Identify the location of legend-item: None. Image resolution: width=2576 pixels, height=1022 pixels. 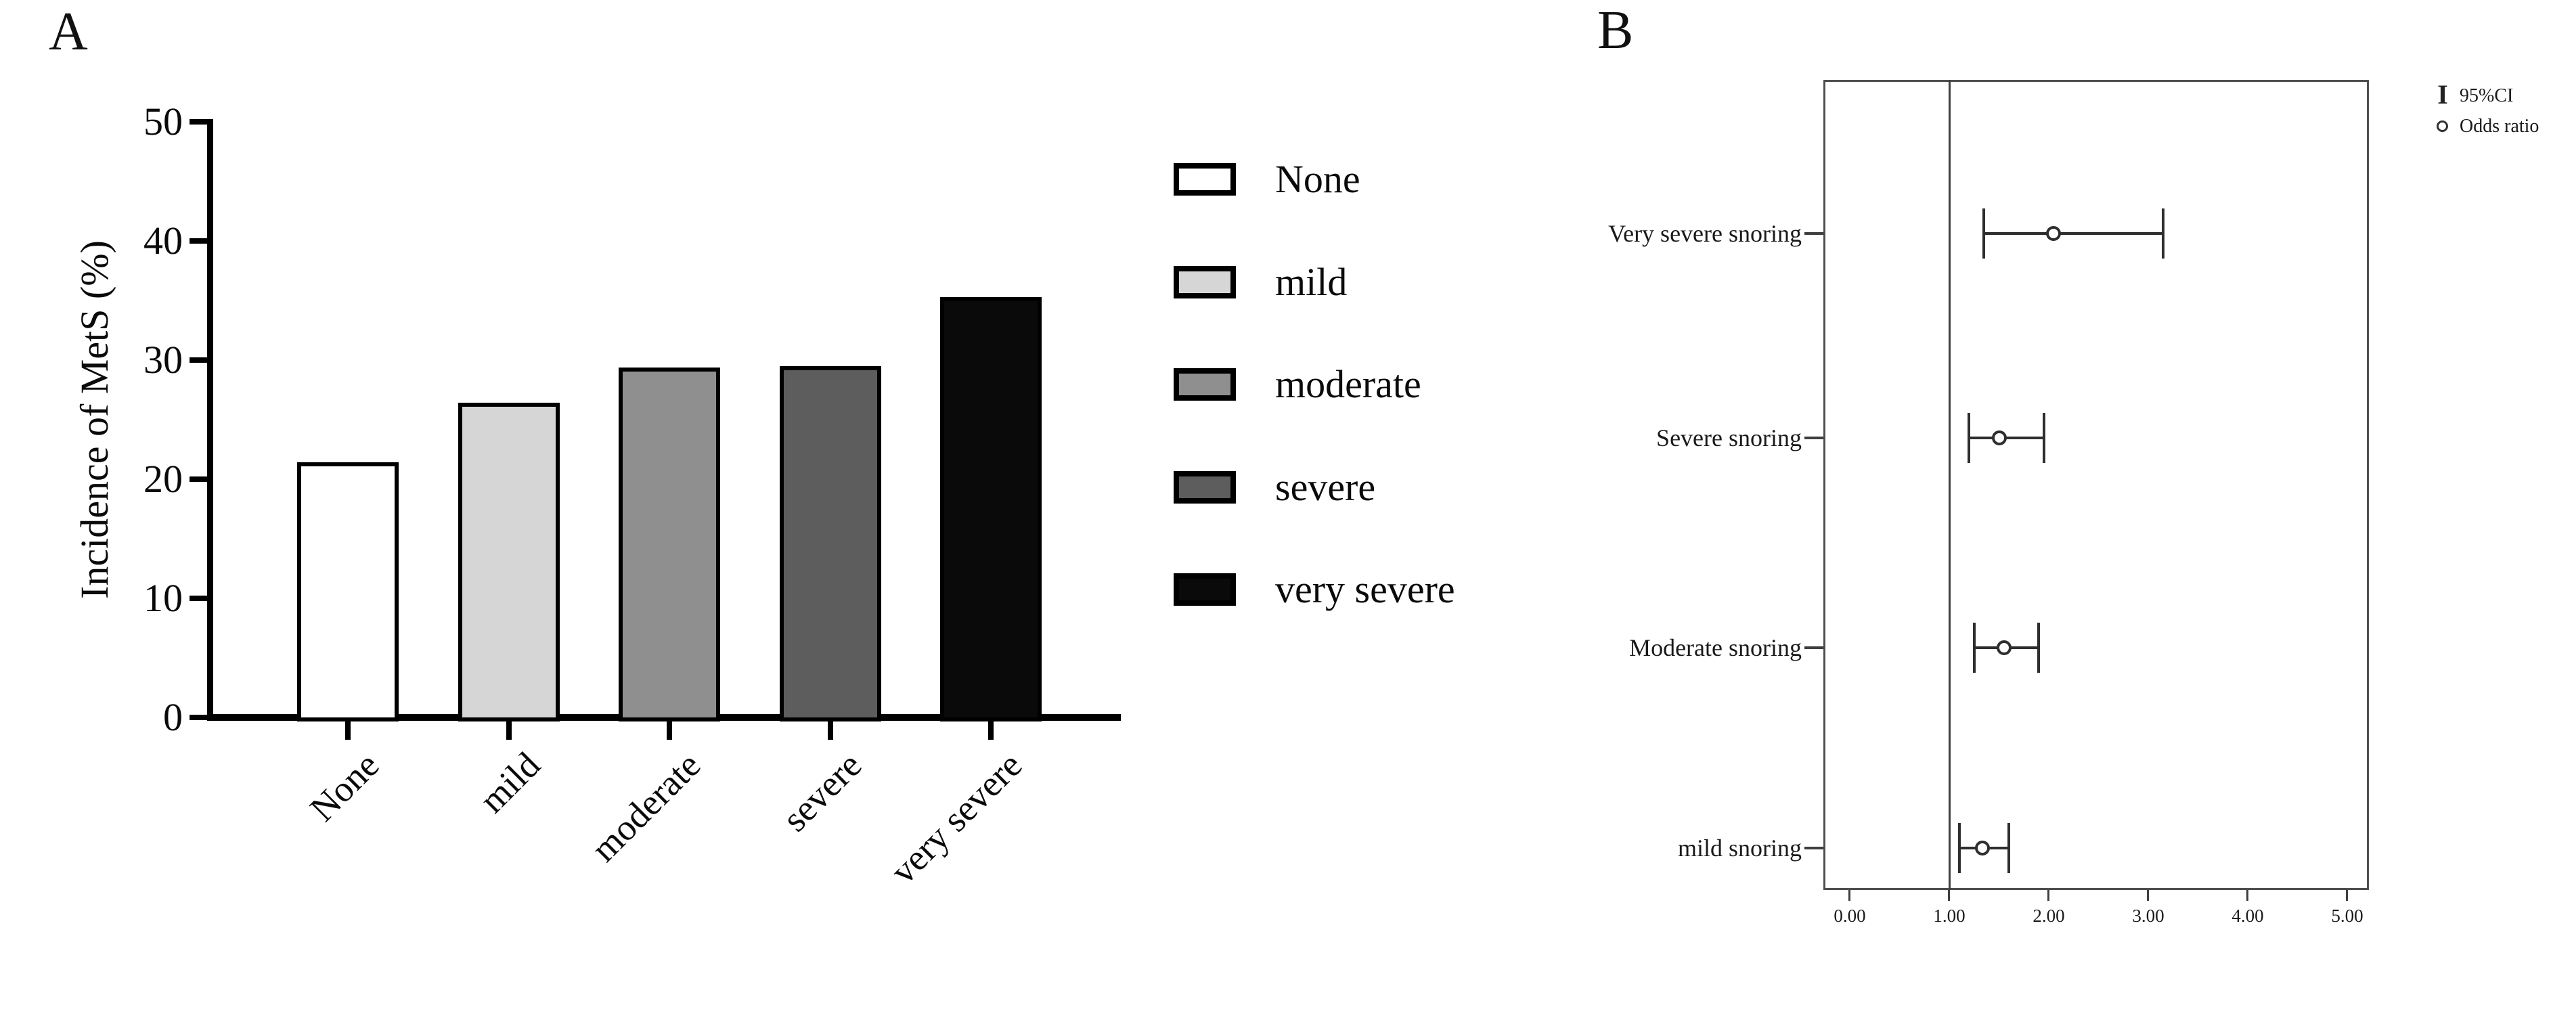
(1363, 179).